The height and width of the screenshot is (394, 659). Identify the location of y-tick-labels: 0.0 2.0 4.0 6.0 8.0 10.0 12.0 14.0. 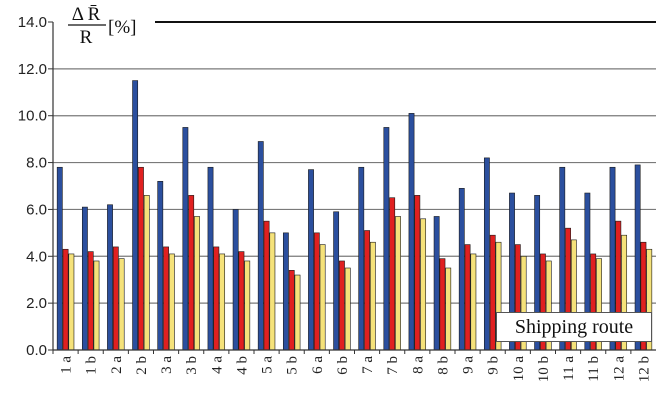
(35, 186).